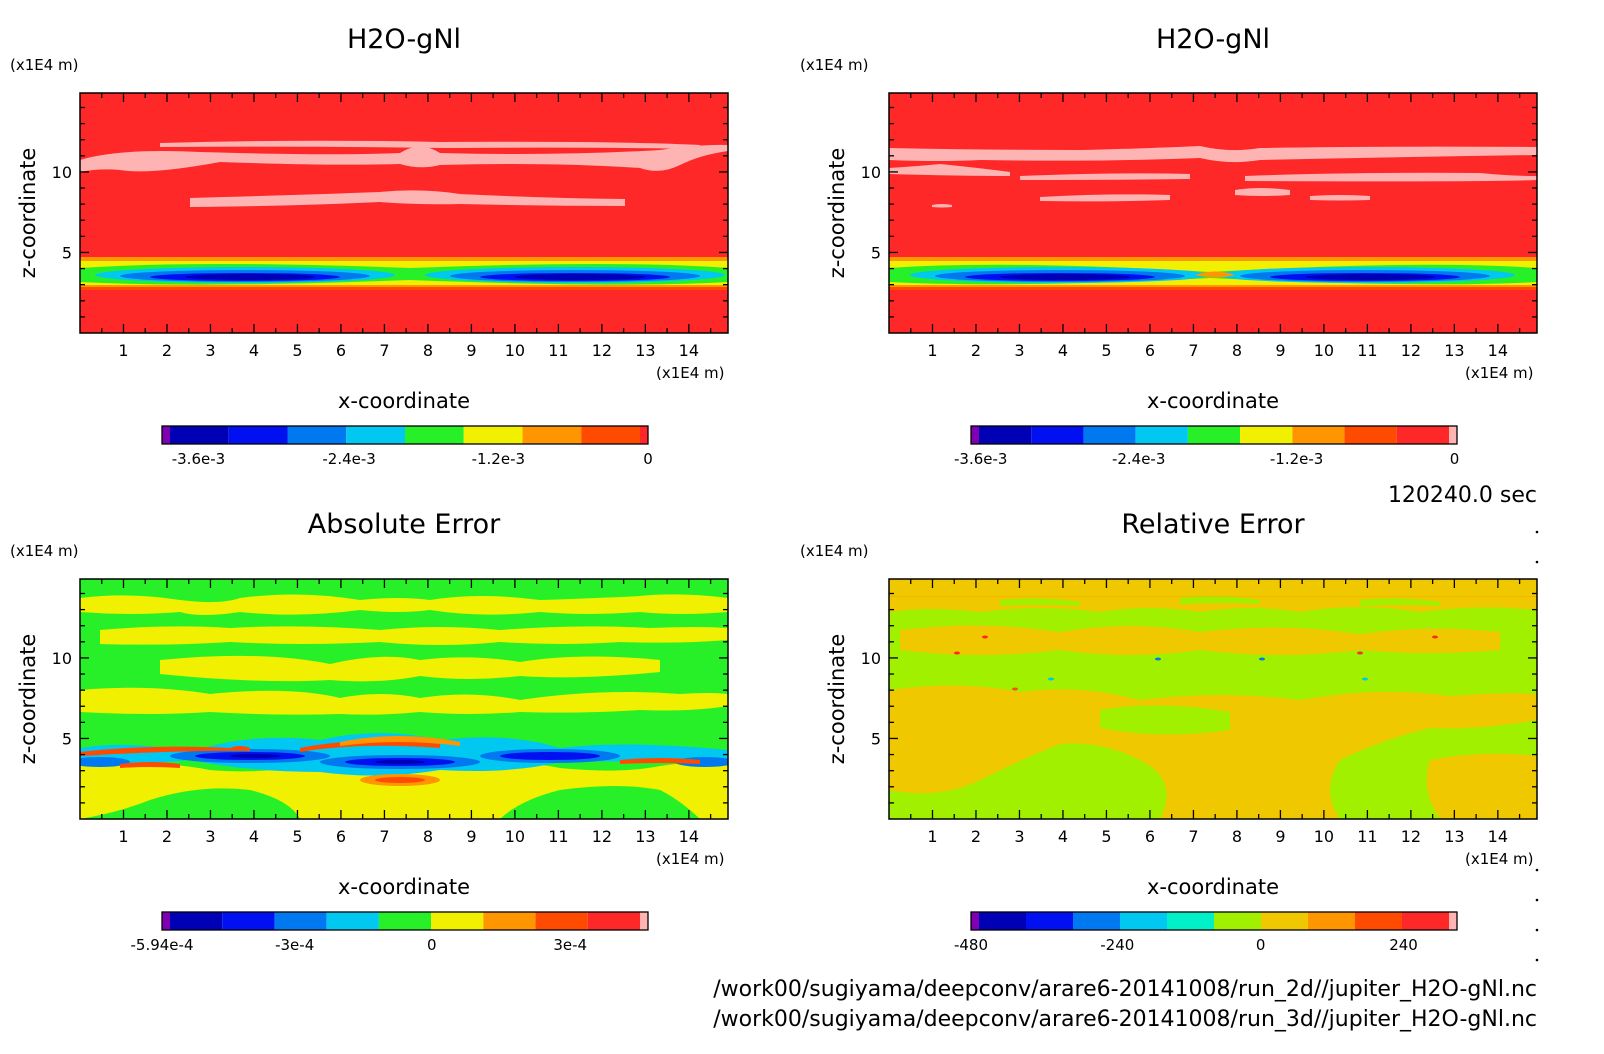 This screenshot has width=1604, height=1054. Describe the element at coordinates (123, 836) in the screenshot. I see `x-tick-label: 1` at that location.